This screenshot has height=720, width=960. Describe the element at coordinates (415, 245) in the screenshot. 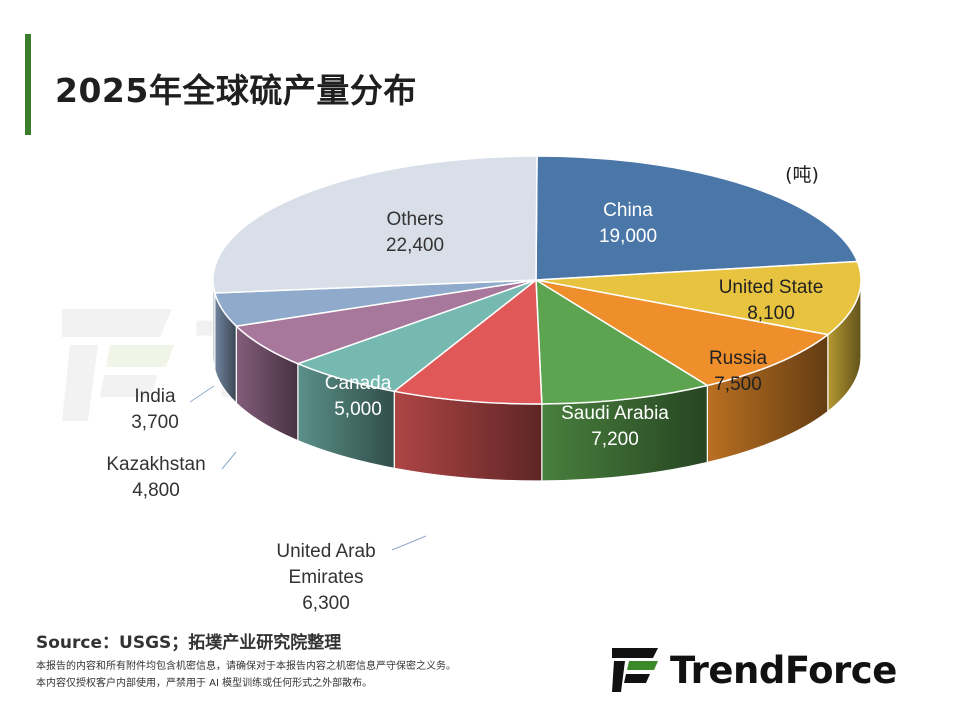

I see `slice-value-others: 22,400` at that location.